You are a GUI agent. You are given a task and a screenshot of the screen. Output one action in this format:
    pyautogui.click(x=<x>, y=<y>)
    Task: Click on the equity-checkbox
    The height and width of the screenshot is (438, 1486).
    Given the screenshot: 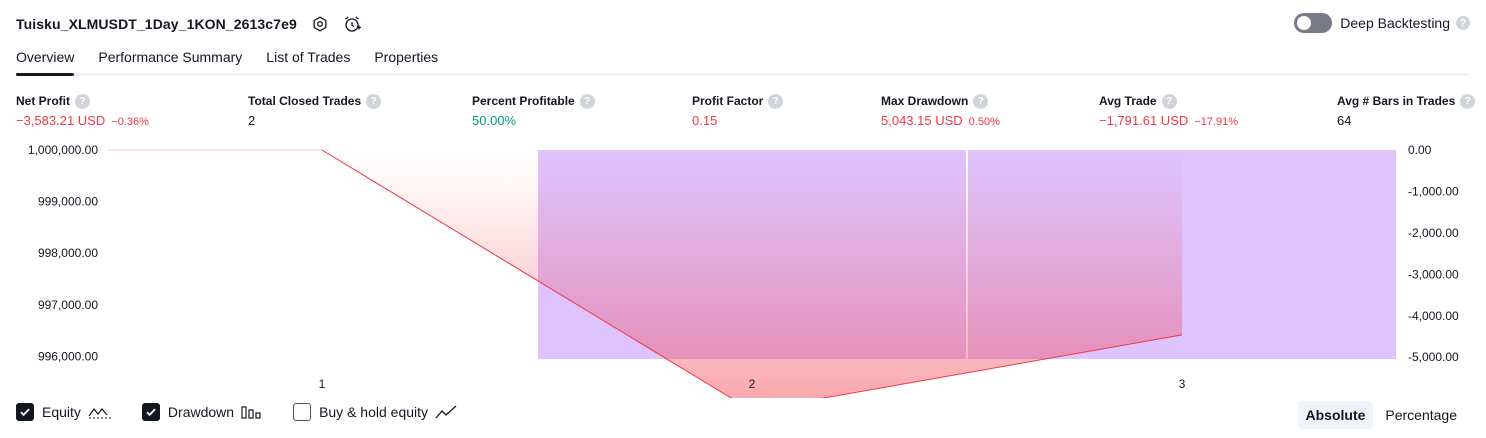 What is the action you would take?
    pyautogui.click(x=25, y=412)
    